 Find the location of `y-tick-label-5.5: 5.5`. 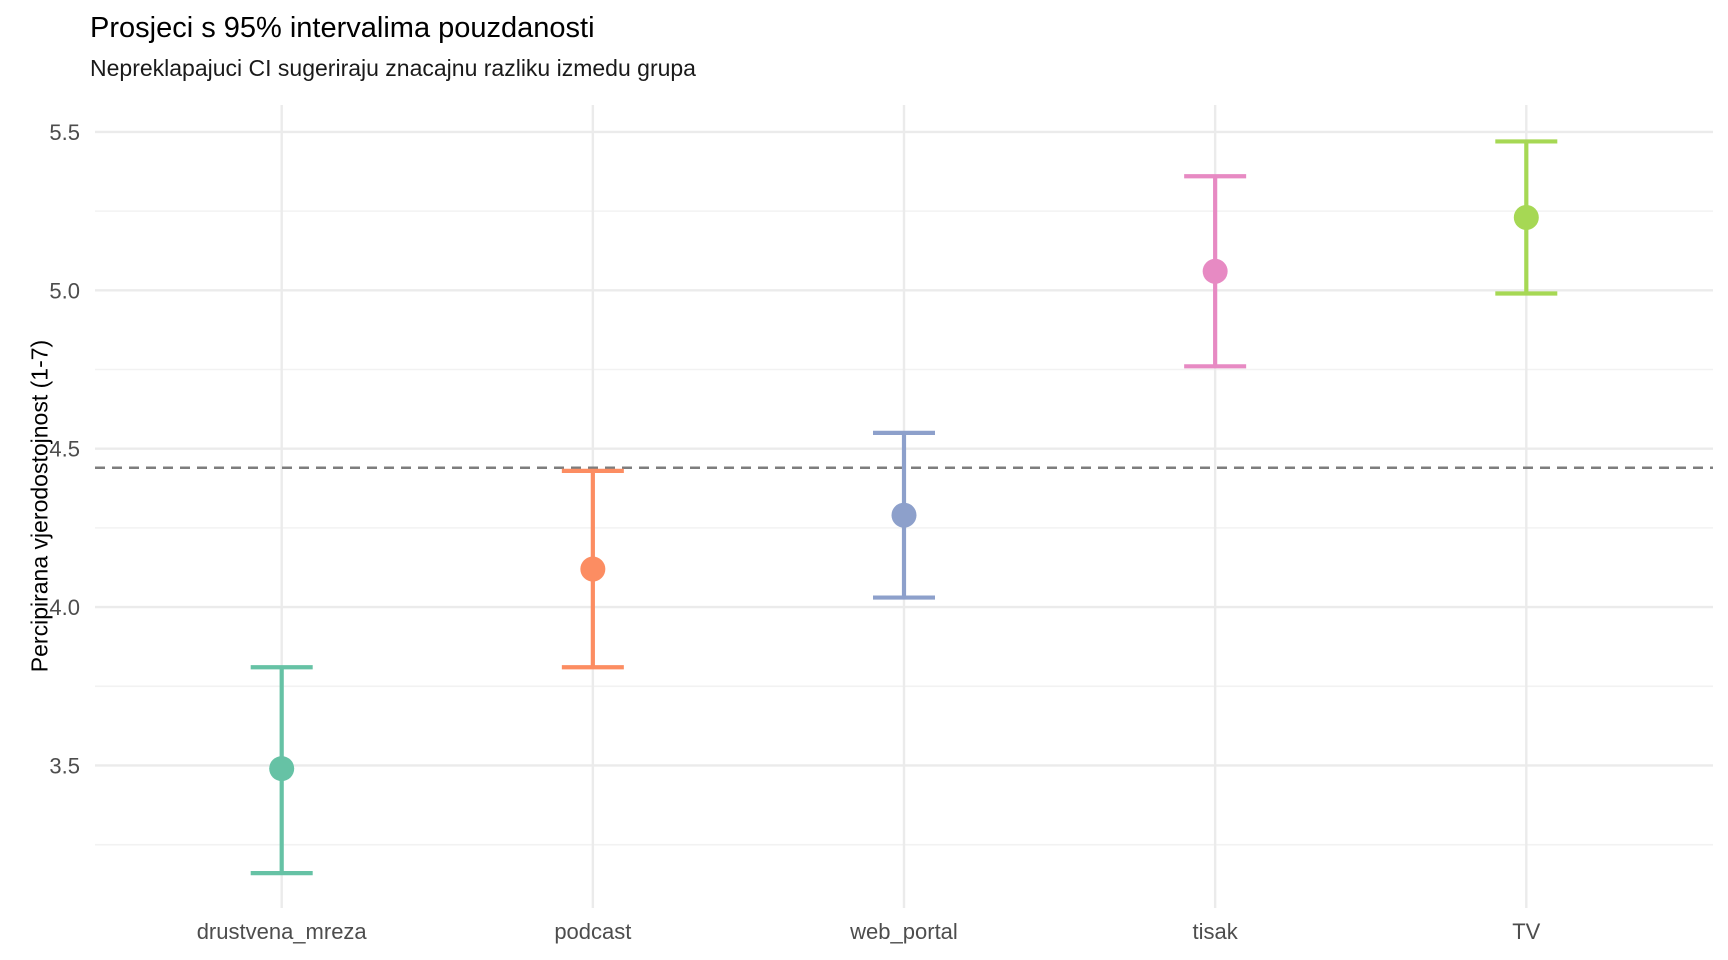

y-tick-label-5.5: 5.5 is located at coordinates (64, 132).